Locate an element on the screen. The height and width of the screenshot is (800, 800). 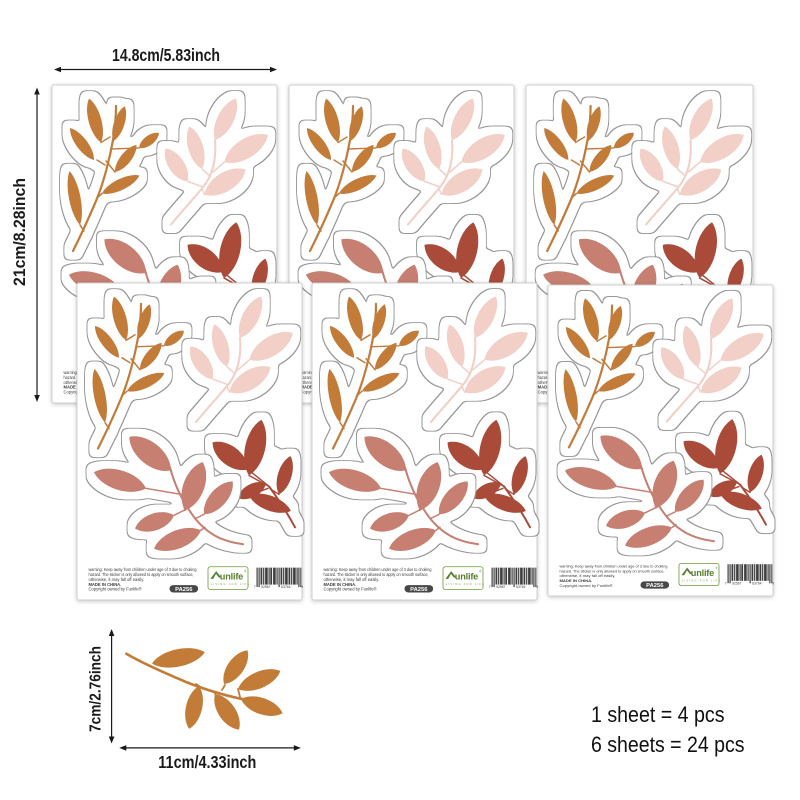
svg-text: 7cm/2.76inch is located at coordinates (96, 689).